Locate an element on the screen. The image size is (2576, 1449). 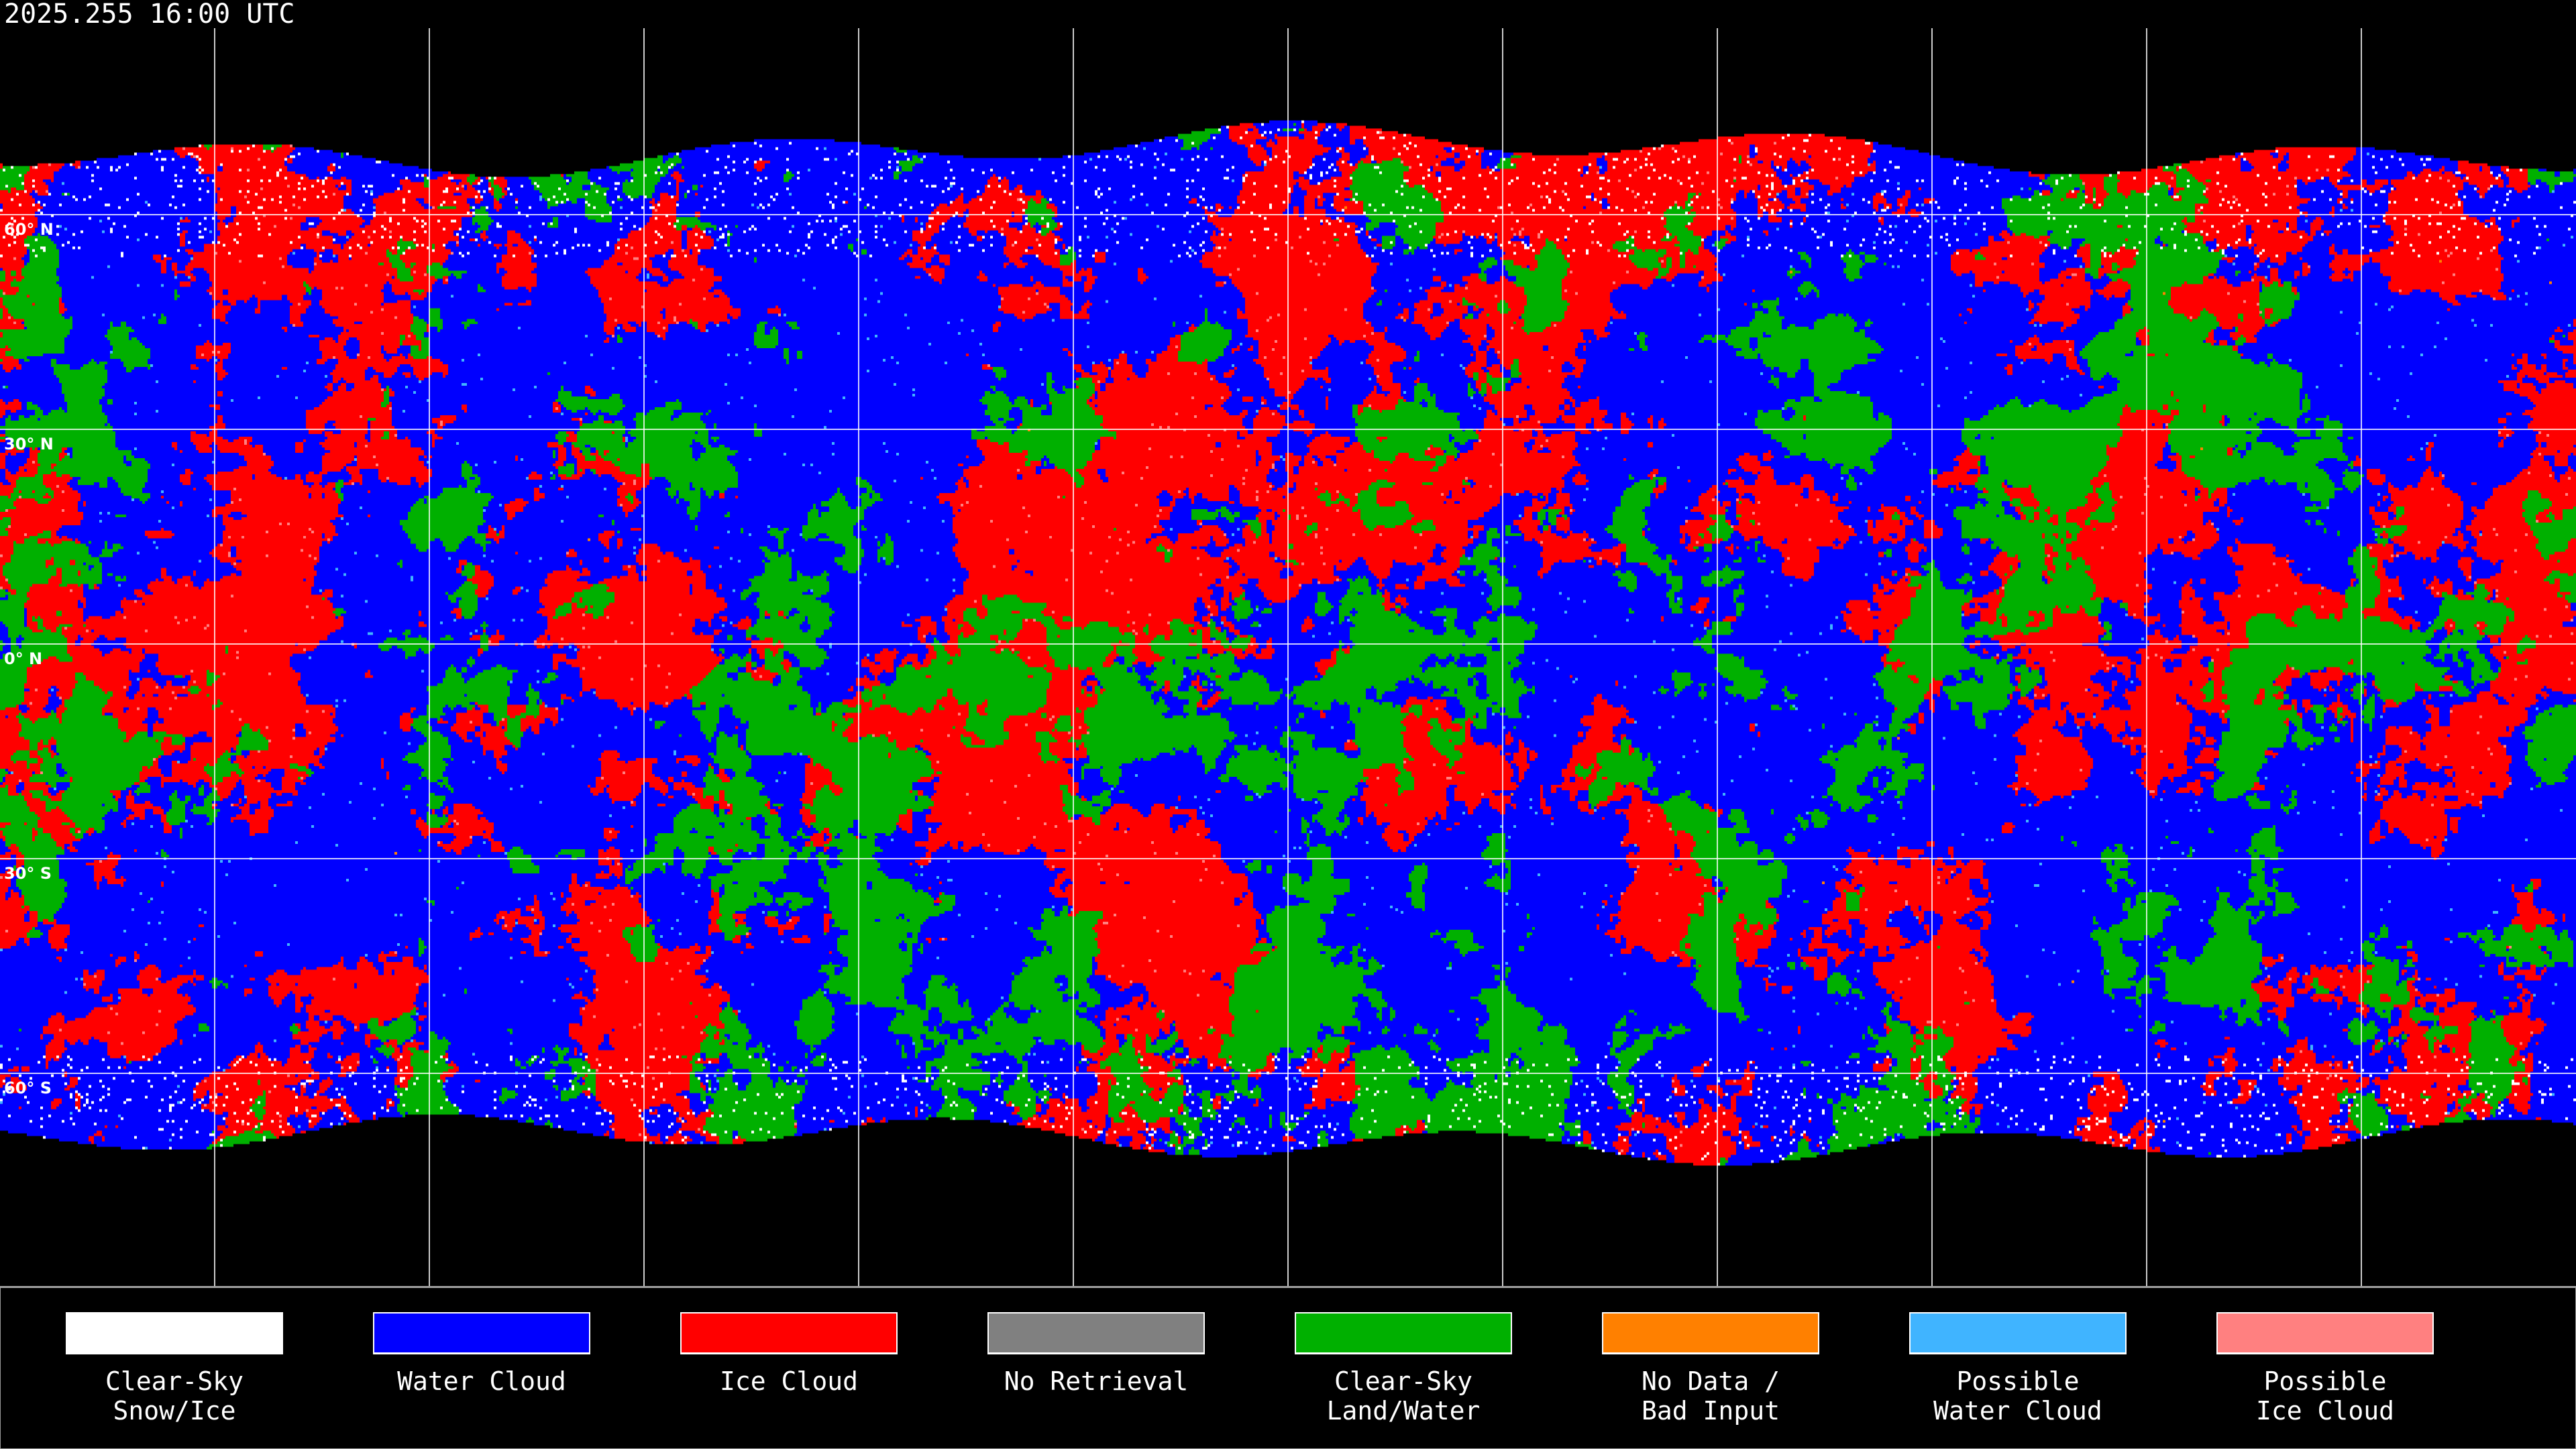
legend-label: No Data / Bad Input is located at coordinates (1711, 1396).